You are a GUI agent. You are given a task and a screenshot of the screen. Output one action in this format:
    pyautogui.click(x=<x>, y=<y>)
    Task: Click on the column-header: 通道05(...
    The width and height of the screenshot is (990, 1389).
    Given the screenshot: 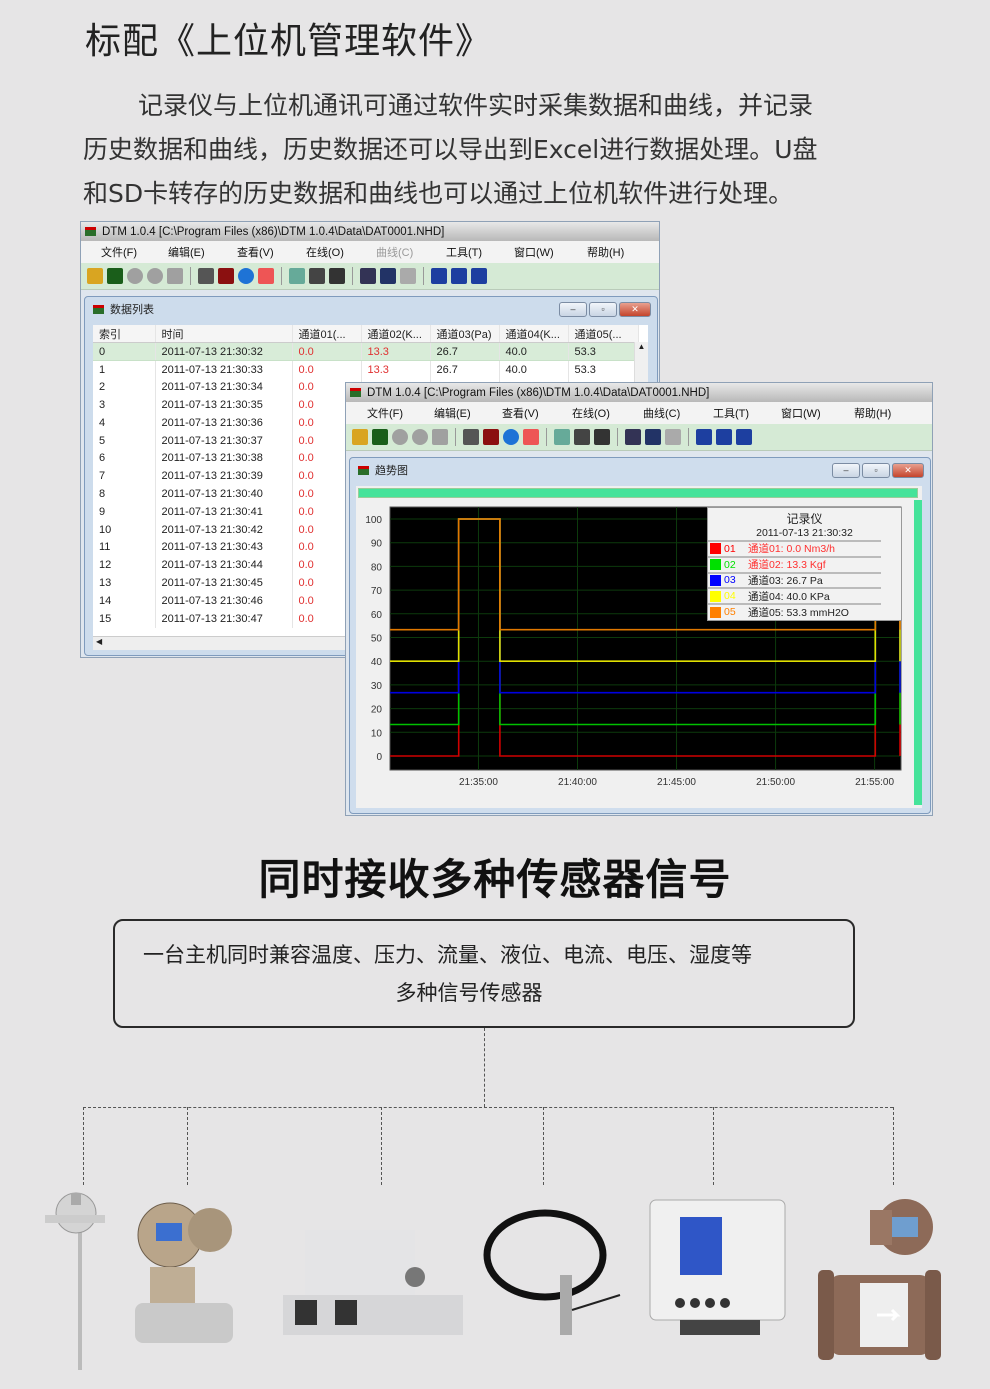 What is the action you would take?
    pyautogui.click(x=603, y=334)
    